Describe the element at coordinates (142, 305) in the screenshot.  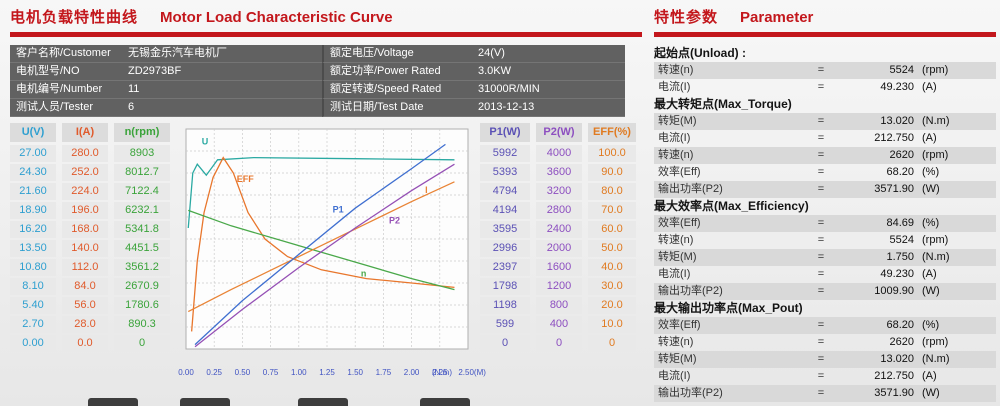
I see `axis-tick: 1780.6` at that location.